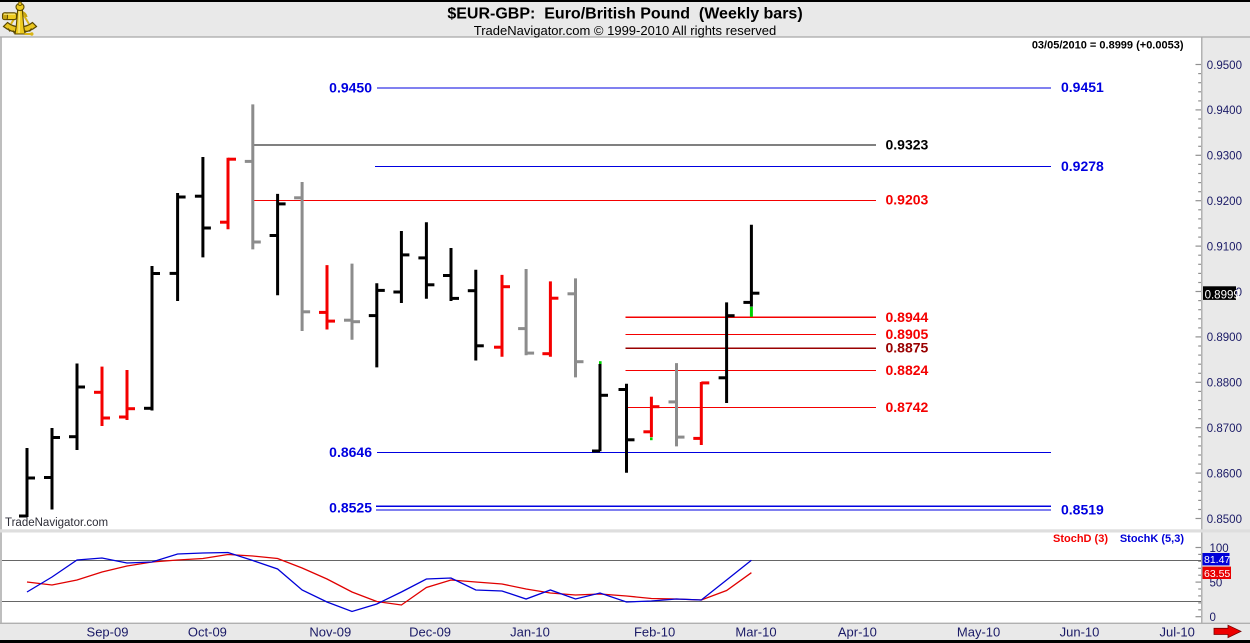  I want to click on svg-text: 0, so click(1213, 618).